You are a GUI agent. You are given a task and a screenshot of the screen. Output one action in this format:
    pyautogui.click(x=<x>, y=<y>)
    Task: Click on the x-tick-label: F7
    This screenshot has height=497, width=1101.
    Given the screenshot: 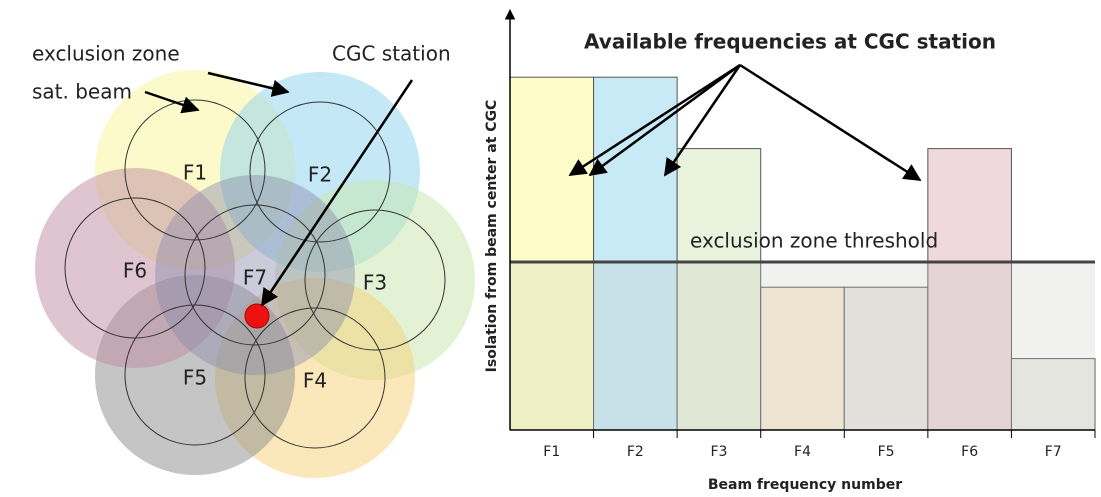 What is the action you would take?
    pyautogui.click(x=1053, y=452)
    